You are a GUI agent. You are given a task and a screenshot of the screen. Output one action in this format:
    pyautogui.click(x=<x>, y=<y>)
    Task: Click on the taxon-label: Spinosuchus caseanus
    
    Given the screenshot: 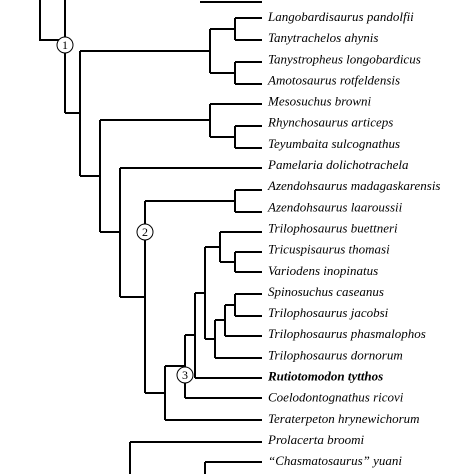 What is the action you would take?
    pyautogui.click(x=326, y=291)
    